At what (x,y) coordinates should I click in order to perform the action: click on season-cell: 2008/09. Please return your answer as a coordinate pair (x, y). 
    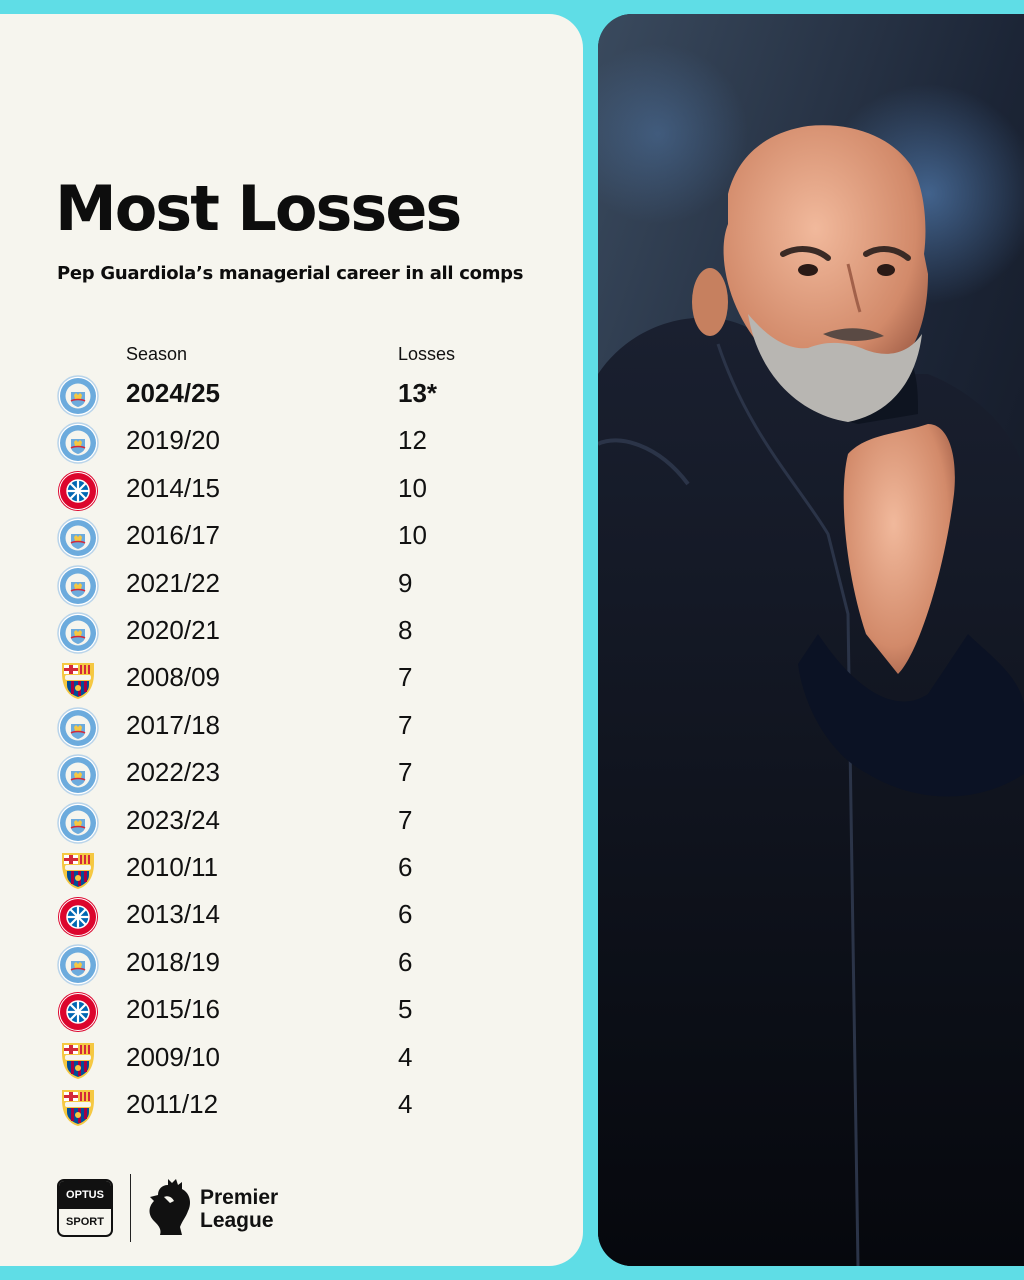
    Looking at the image, I should click on (173, 677).